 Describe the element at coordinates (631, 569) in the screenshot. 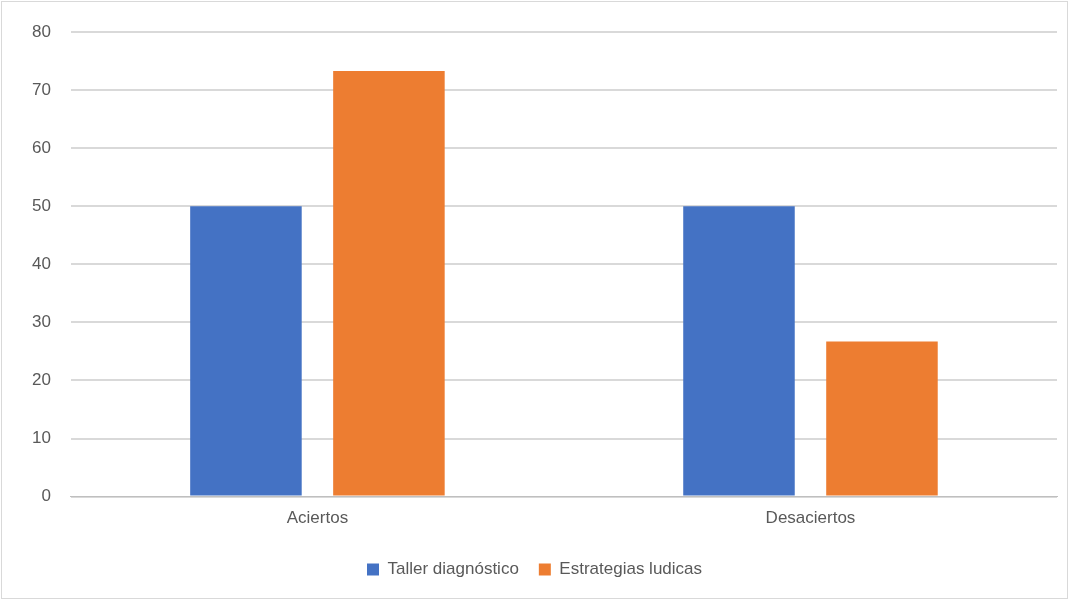

I see `legend-label: Estrategias ludicas` at that location.